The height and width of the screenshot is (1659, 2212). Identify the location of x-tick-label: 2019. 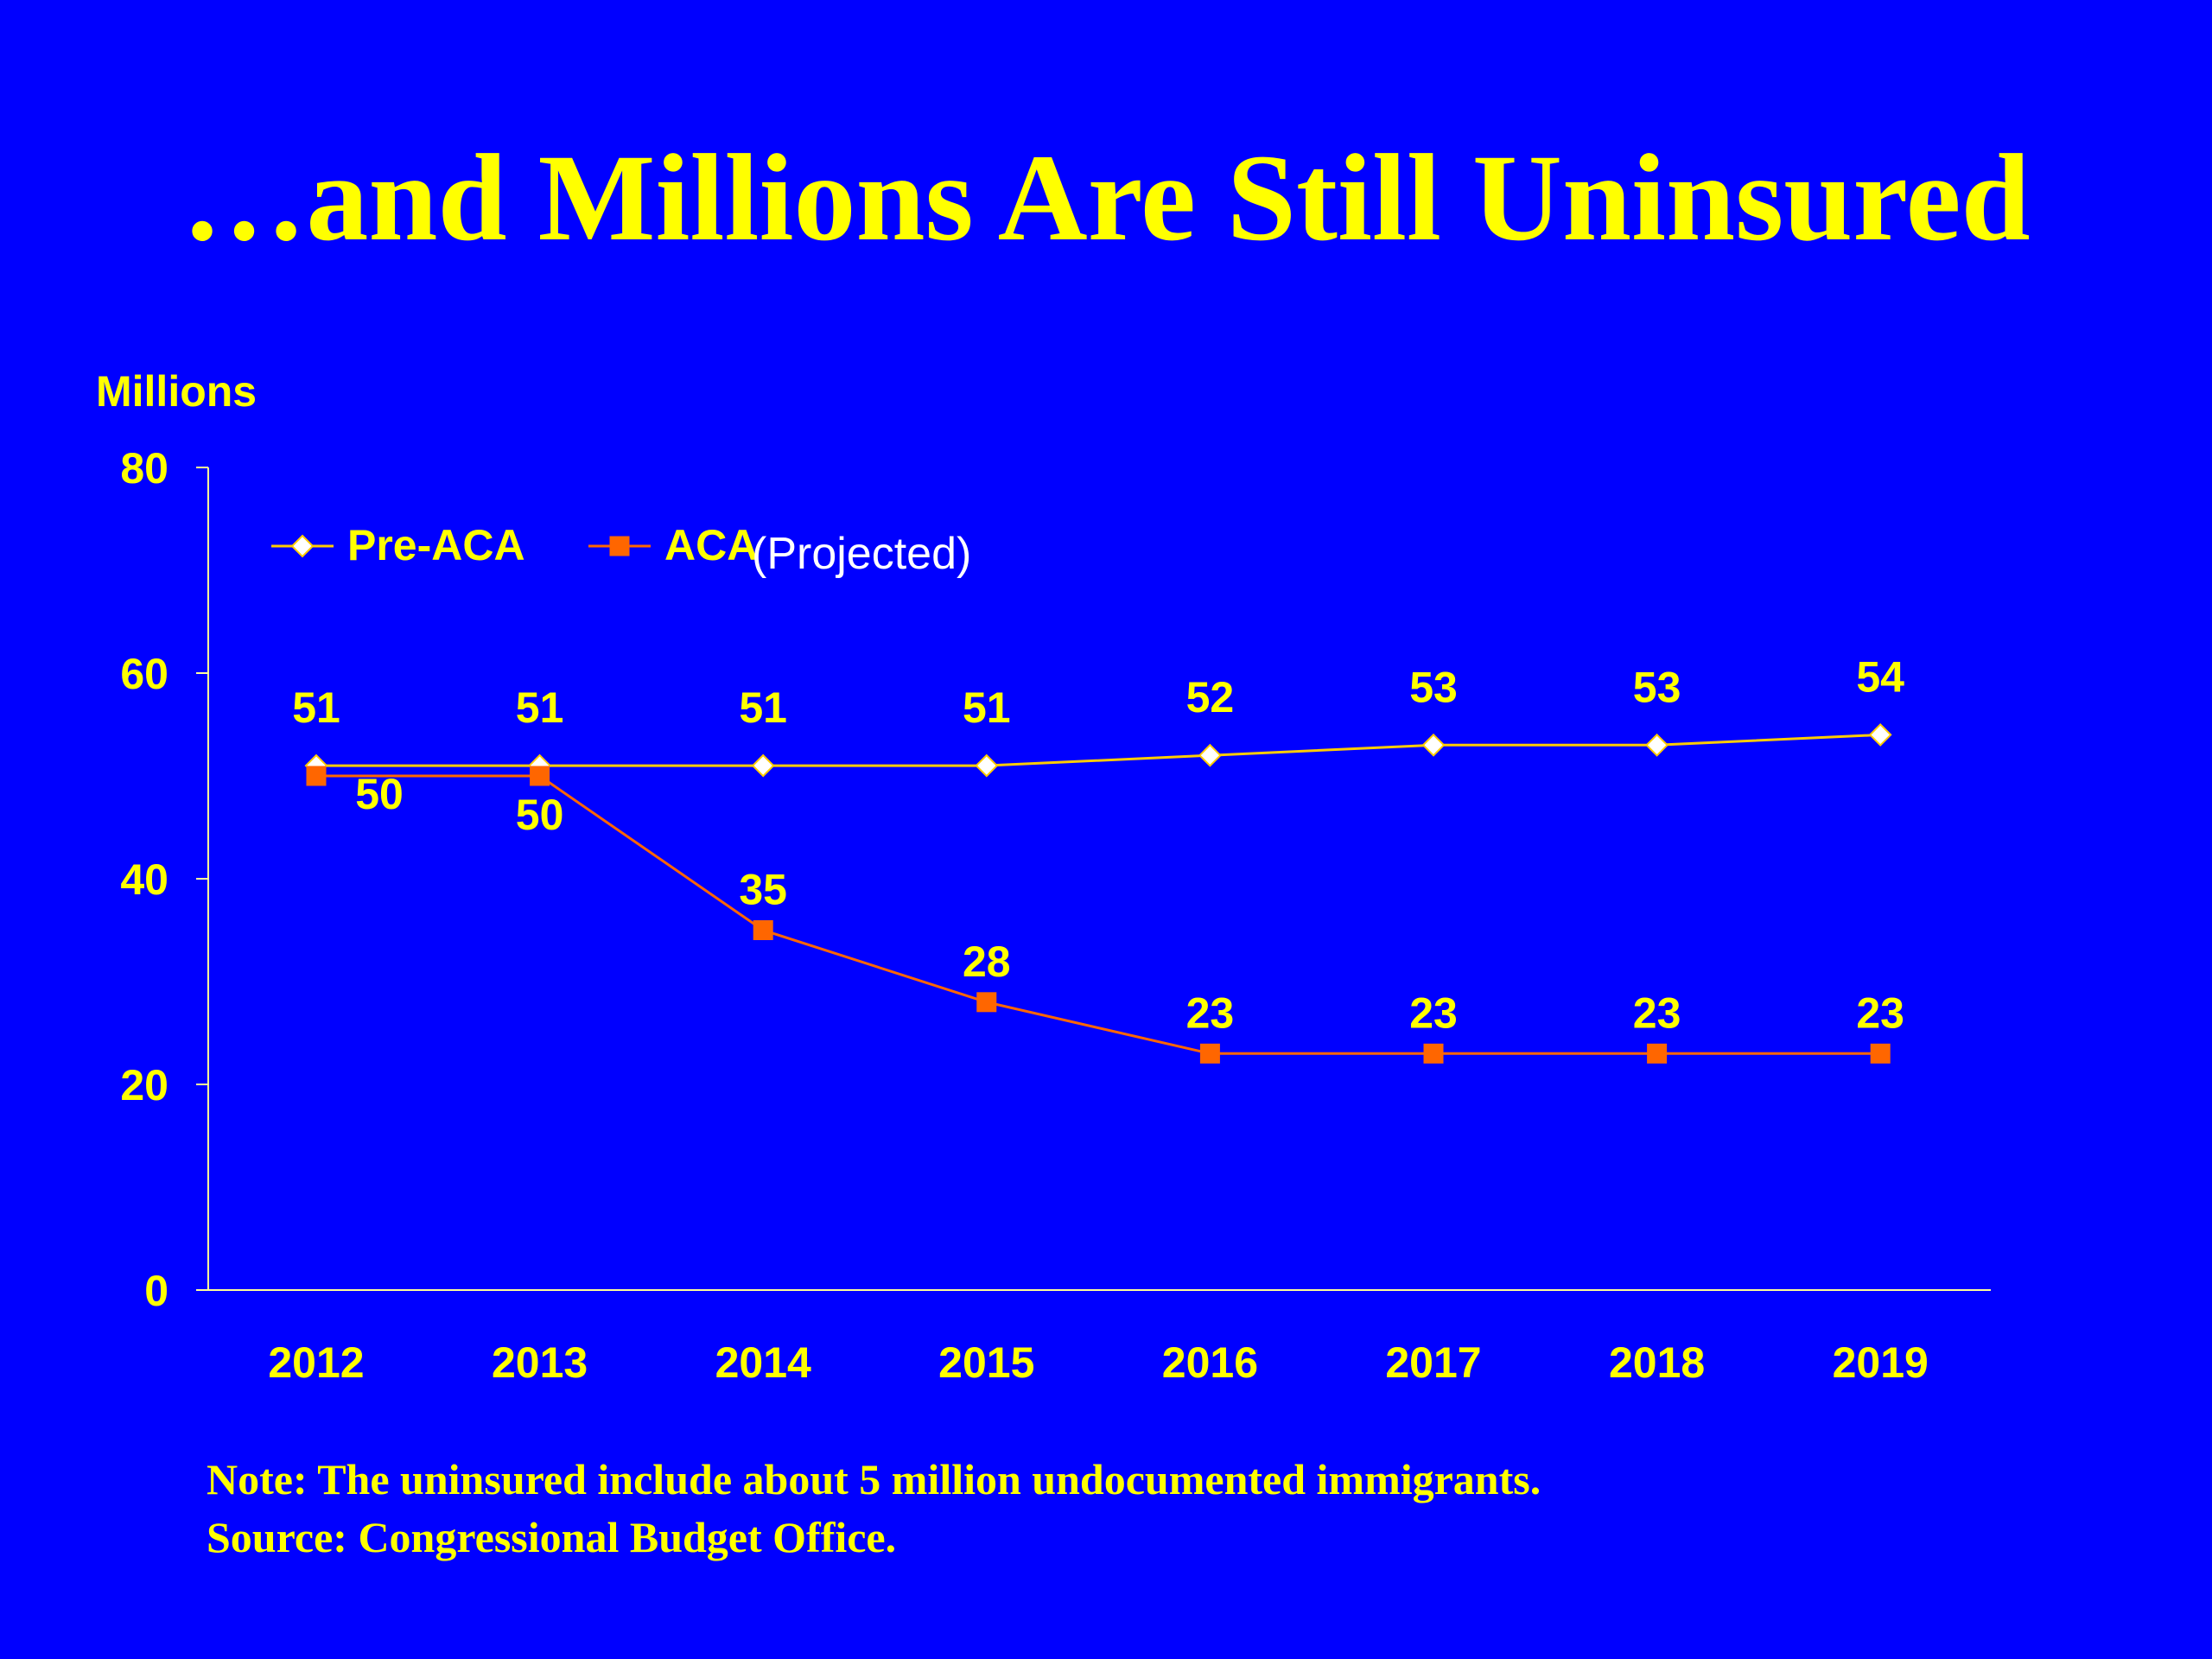
(1881, 1362).